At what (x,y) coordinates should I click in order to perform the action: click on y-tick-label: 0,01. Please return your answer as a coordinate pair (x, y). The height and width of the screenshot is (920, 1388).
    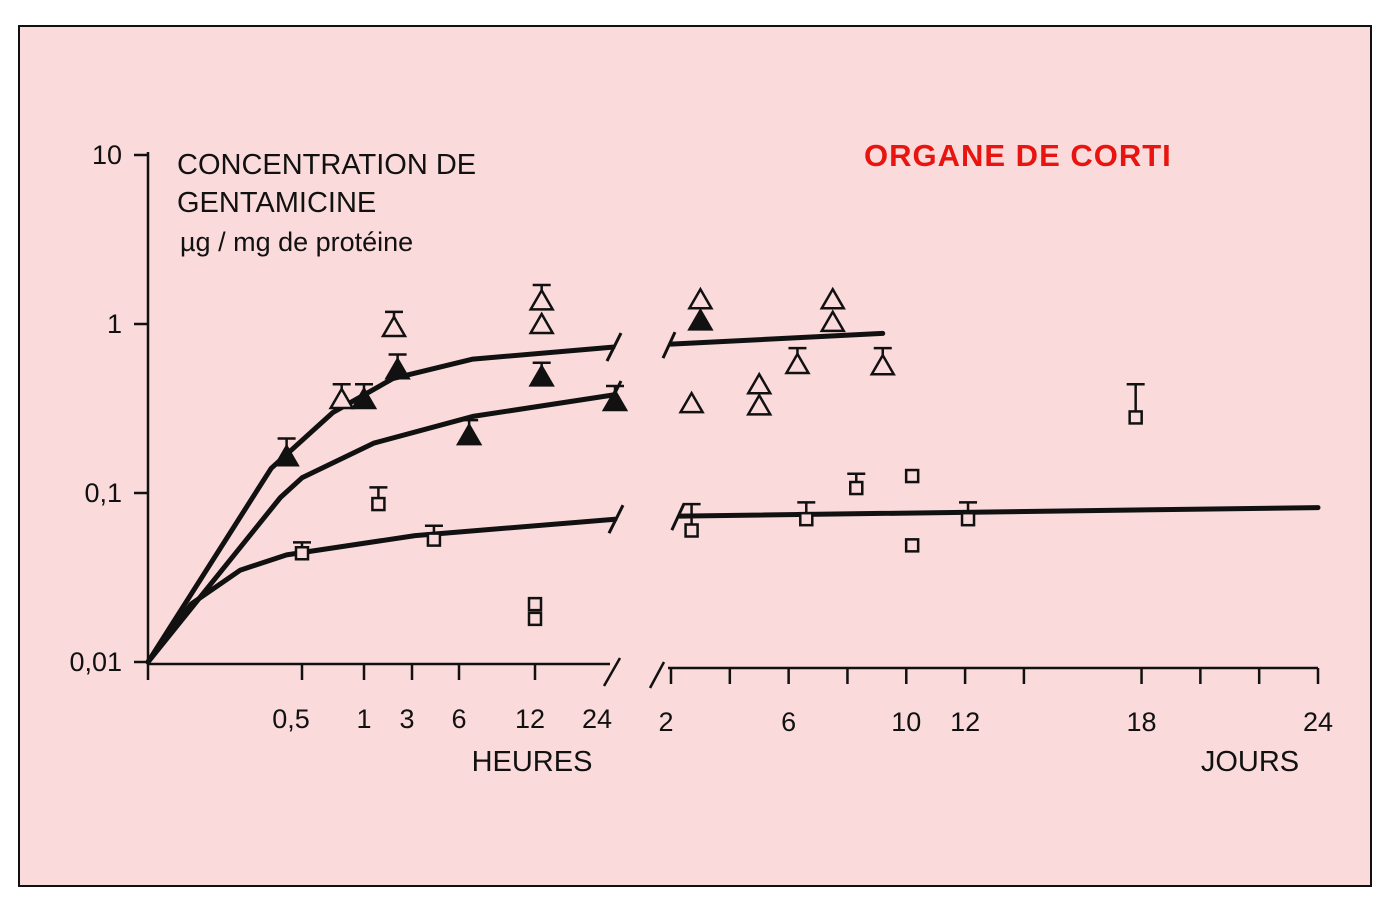
    Looking at the image, I should click on (95, 662).